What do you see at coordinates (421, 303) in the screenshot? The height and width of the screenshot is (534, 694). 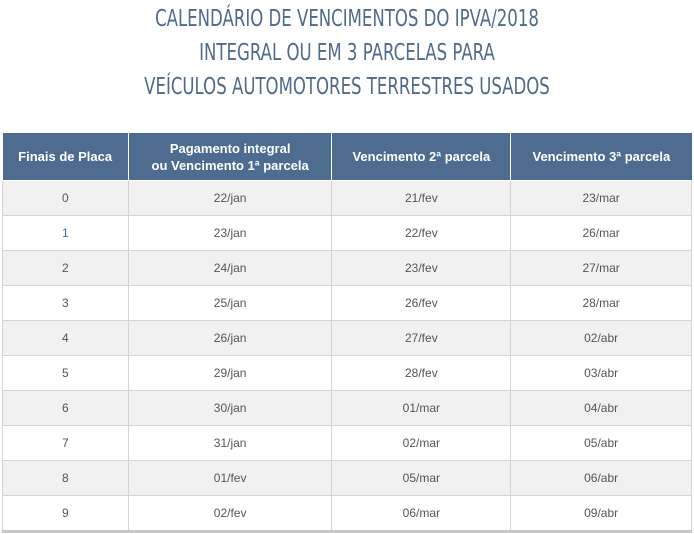 I see `cell-vencimento-2: 26/fev` at bounding box center [421, 303].